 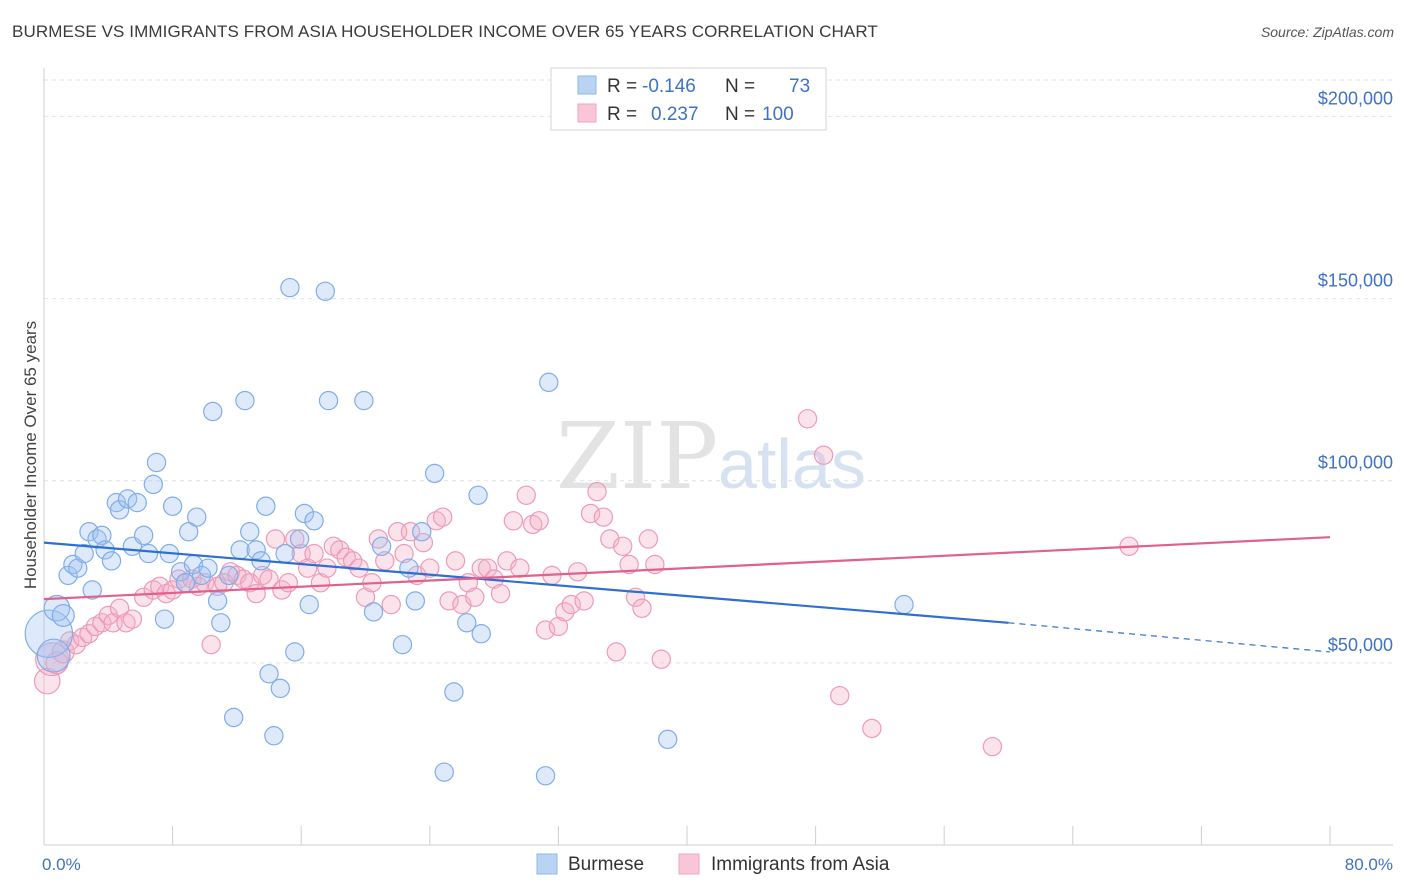 I want to click on legend-r-label-burmese: R =, so click(x=622, y=86).